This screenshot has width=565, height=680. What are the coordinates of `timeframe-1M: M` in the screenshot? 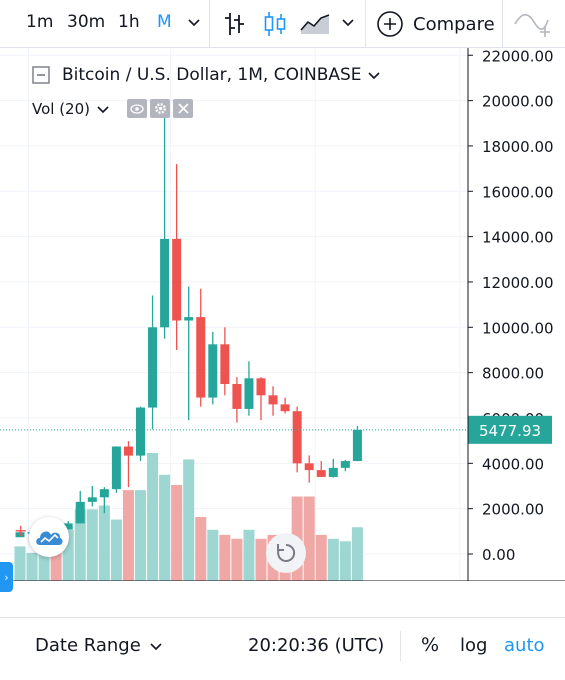 It's located at (164, 22).